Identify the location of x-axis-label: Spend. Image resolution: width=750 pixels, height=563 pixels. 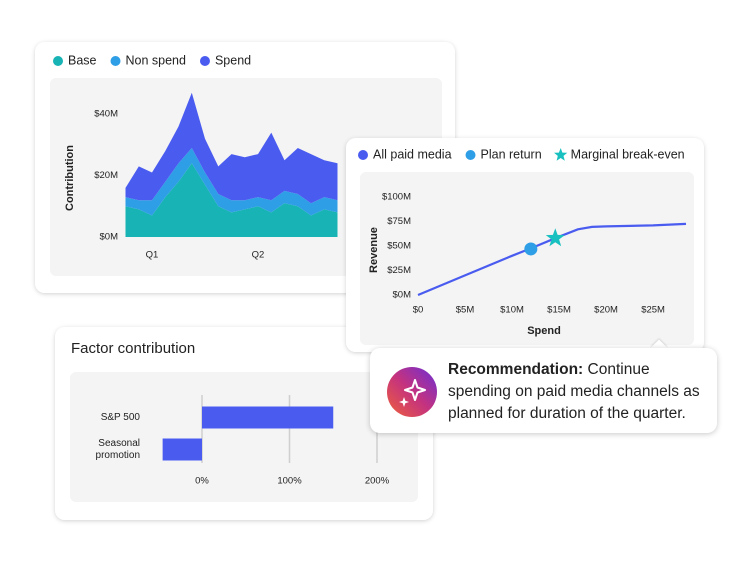
(544, 331).